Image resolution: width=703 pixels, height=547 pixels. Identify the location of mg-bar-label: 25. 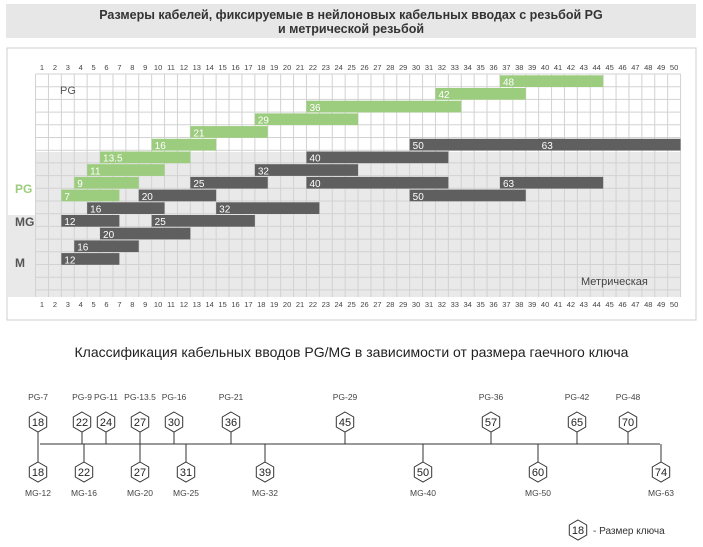
(199, 184).